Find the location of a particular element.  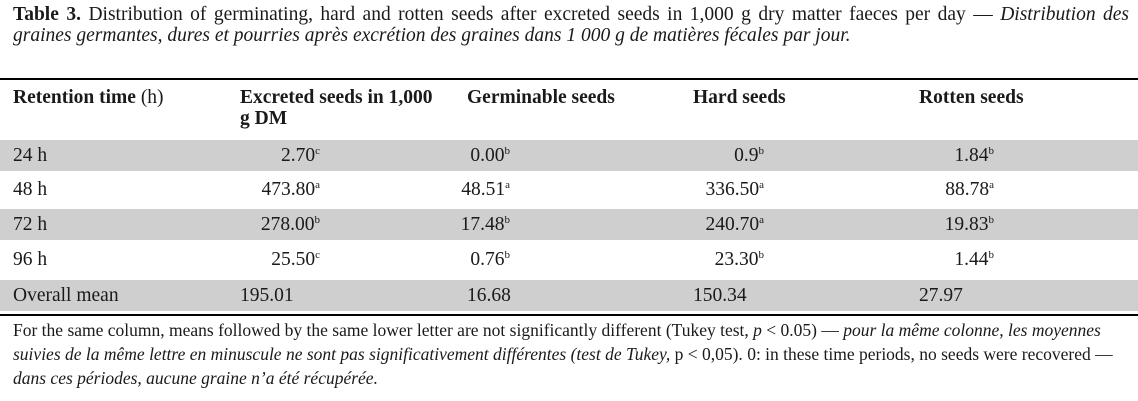

cell-hard: 23.30b is located at coordinates (739, 259).